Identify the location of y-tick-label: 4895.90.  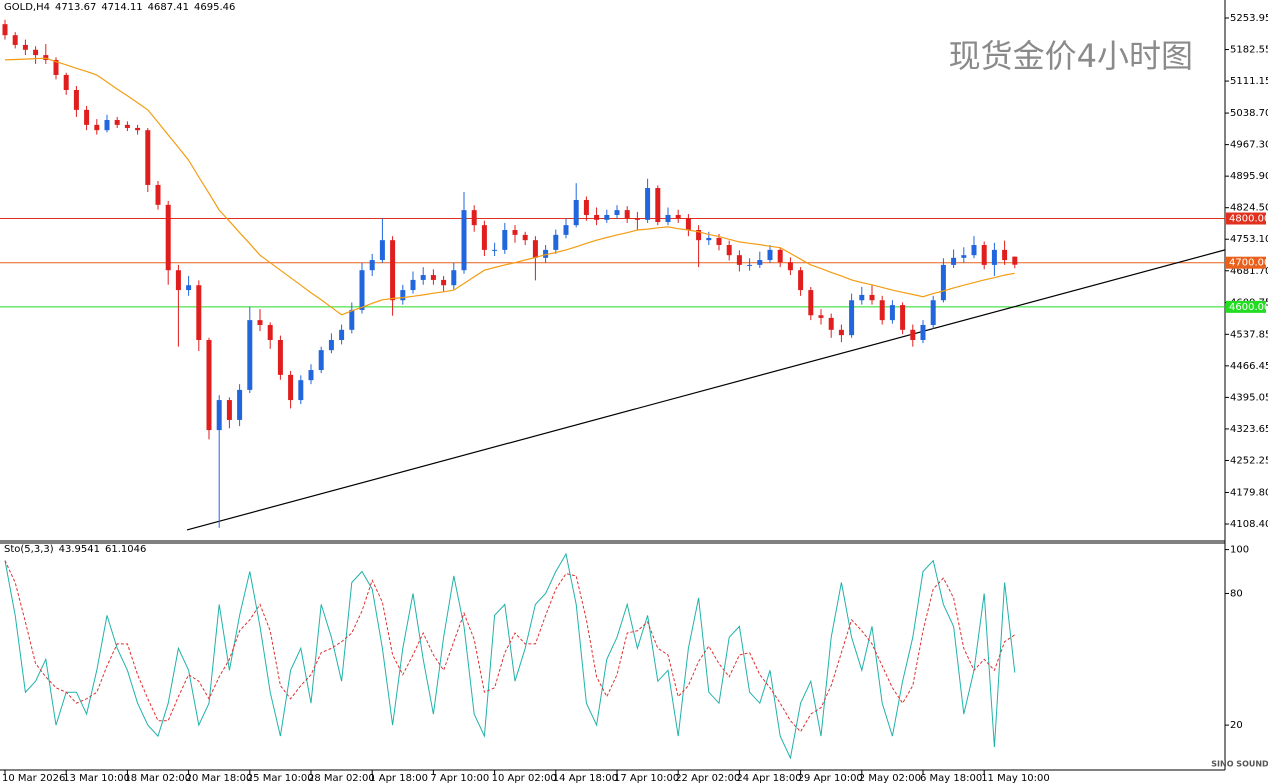
(1249, 176).